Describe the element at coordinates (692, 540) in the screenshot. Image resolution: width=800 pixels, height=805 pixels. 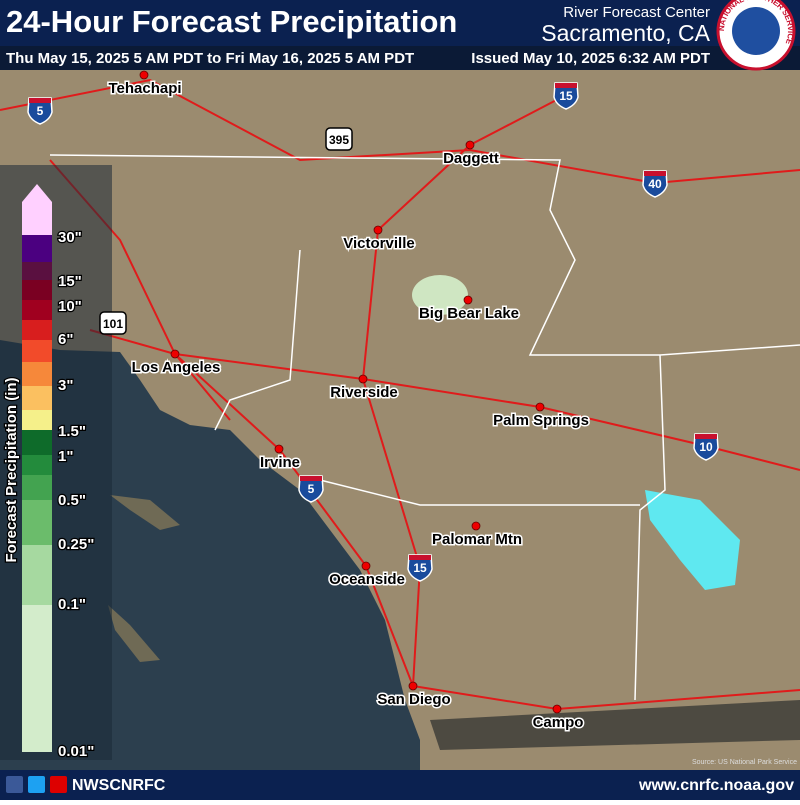
I see `salton-sea` at that location.